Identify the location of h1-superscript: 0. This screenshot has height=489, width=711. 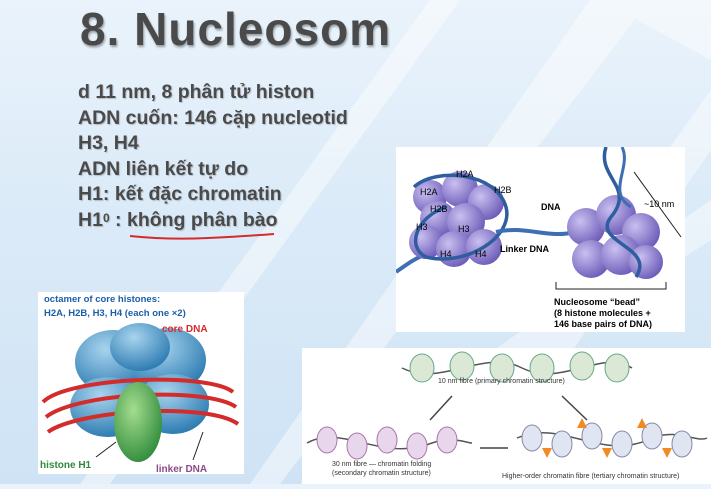
(106, 217).